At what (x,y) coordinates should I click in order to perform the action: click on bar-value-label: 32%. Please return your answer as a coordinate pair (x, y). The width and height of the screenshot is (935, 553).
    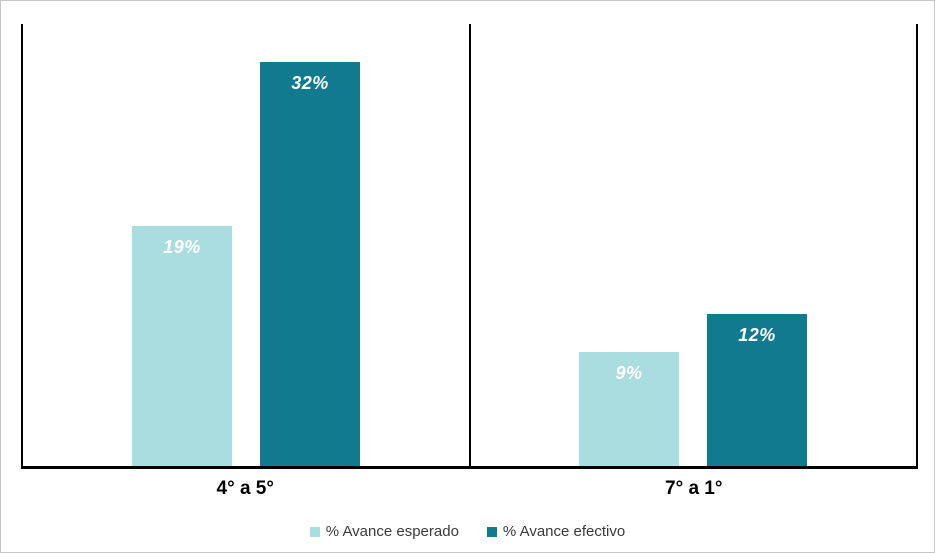
    Looking at the image, I should click on (310, 83).